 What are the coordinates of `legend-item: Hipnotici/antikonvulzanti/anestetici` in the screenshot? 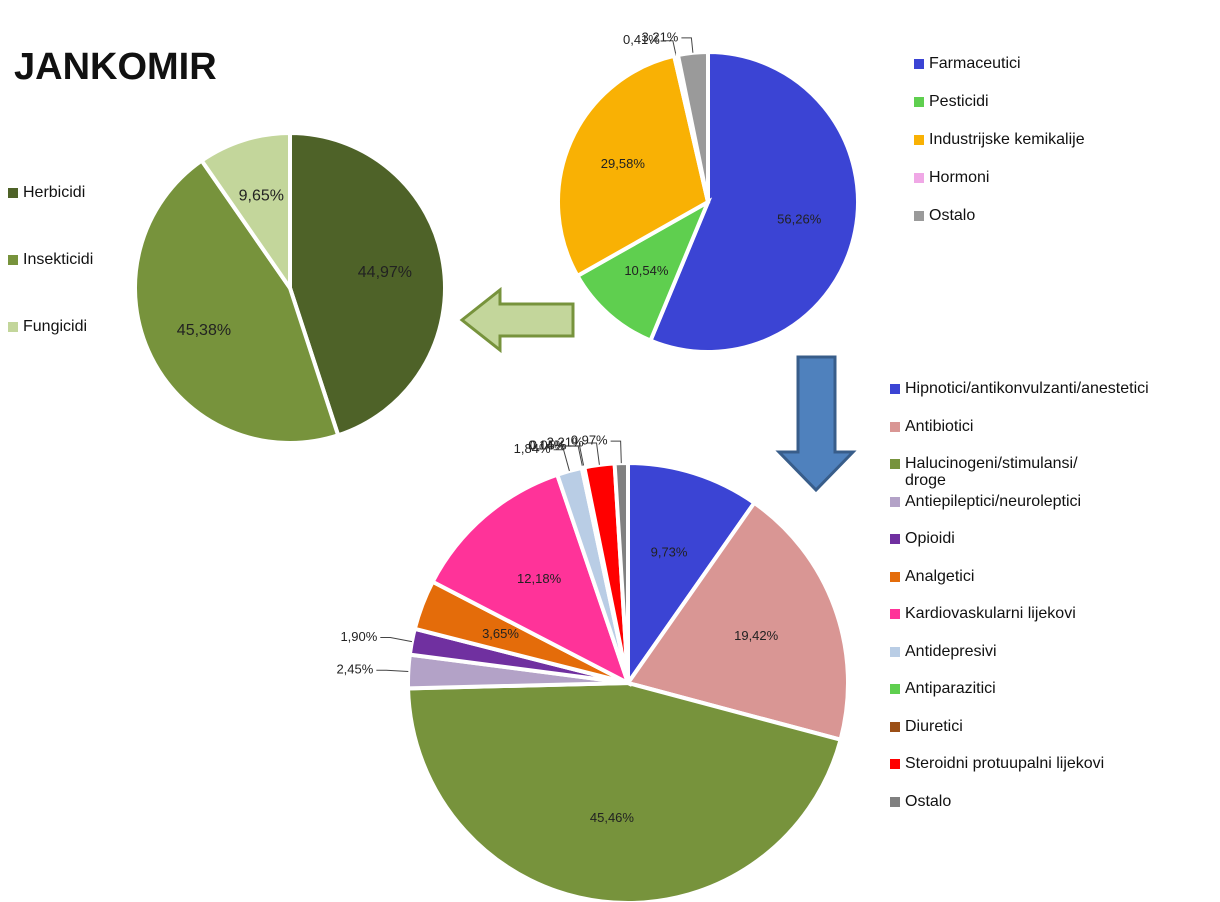 It's located at (1019, 388).